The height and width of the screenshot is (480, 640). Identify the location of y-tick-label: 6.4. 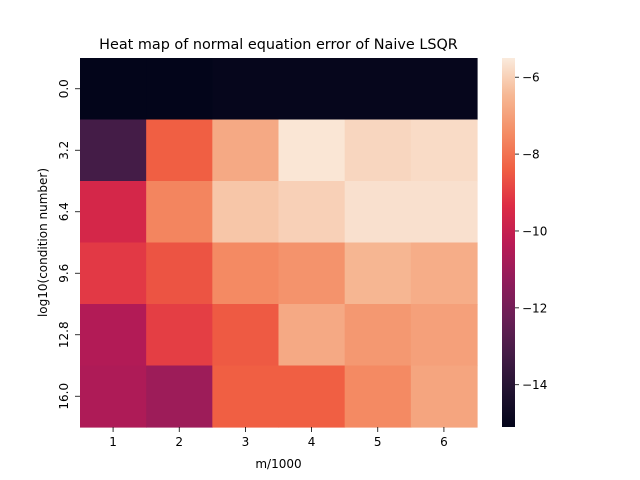
(64, 211).